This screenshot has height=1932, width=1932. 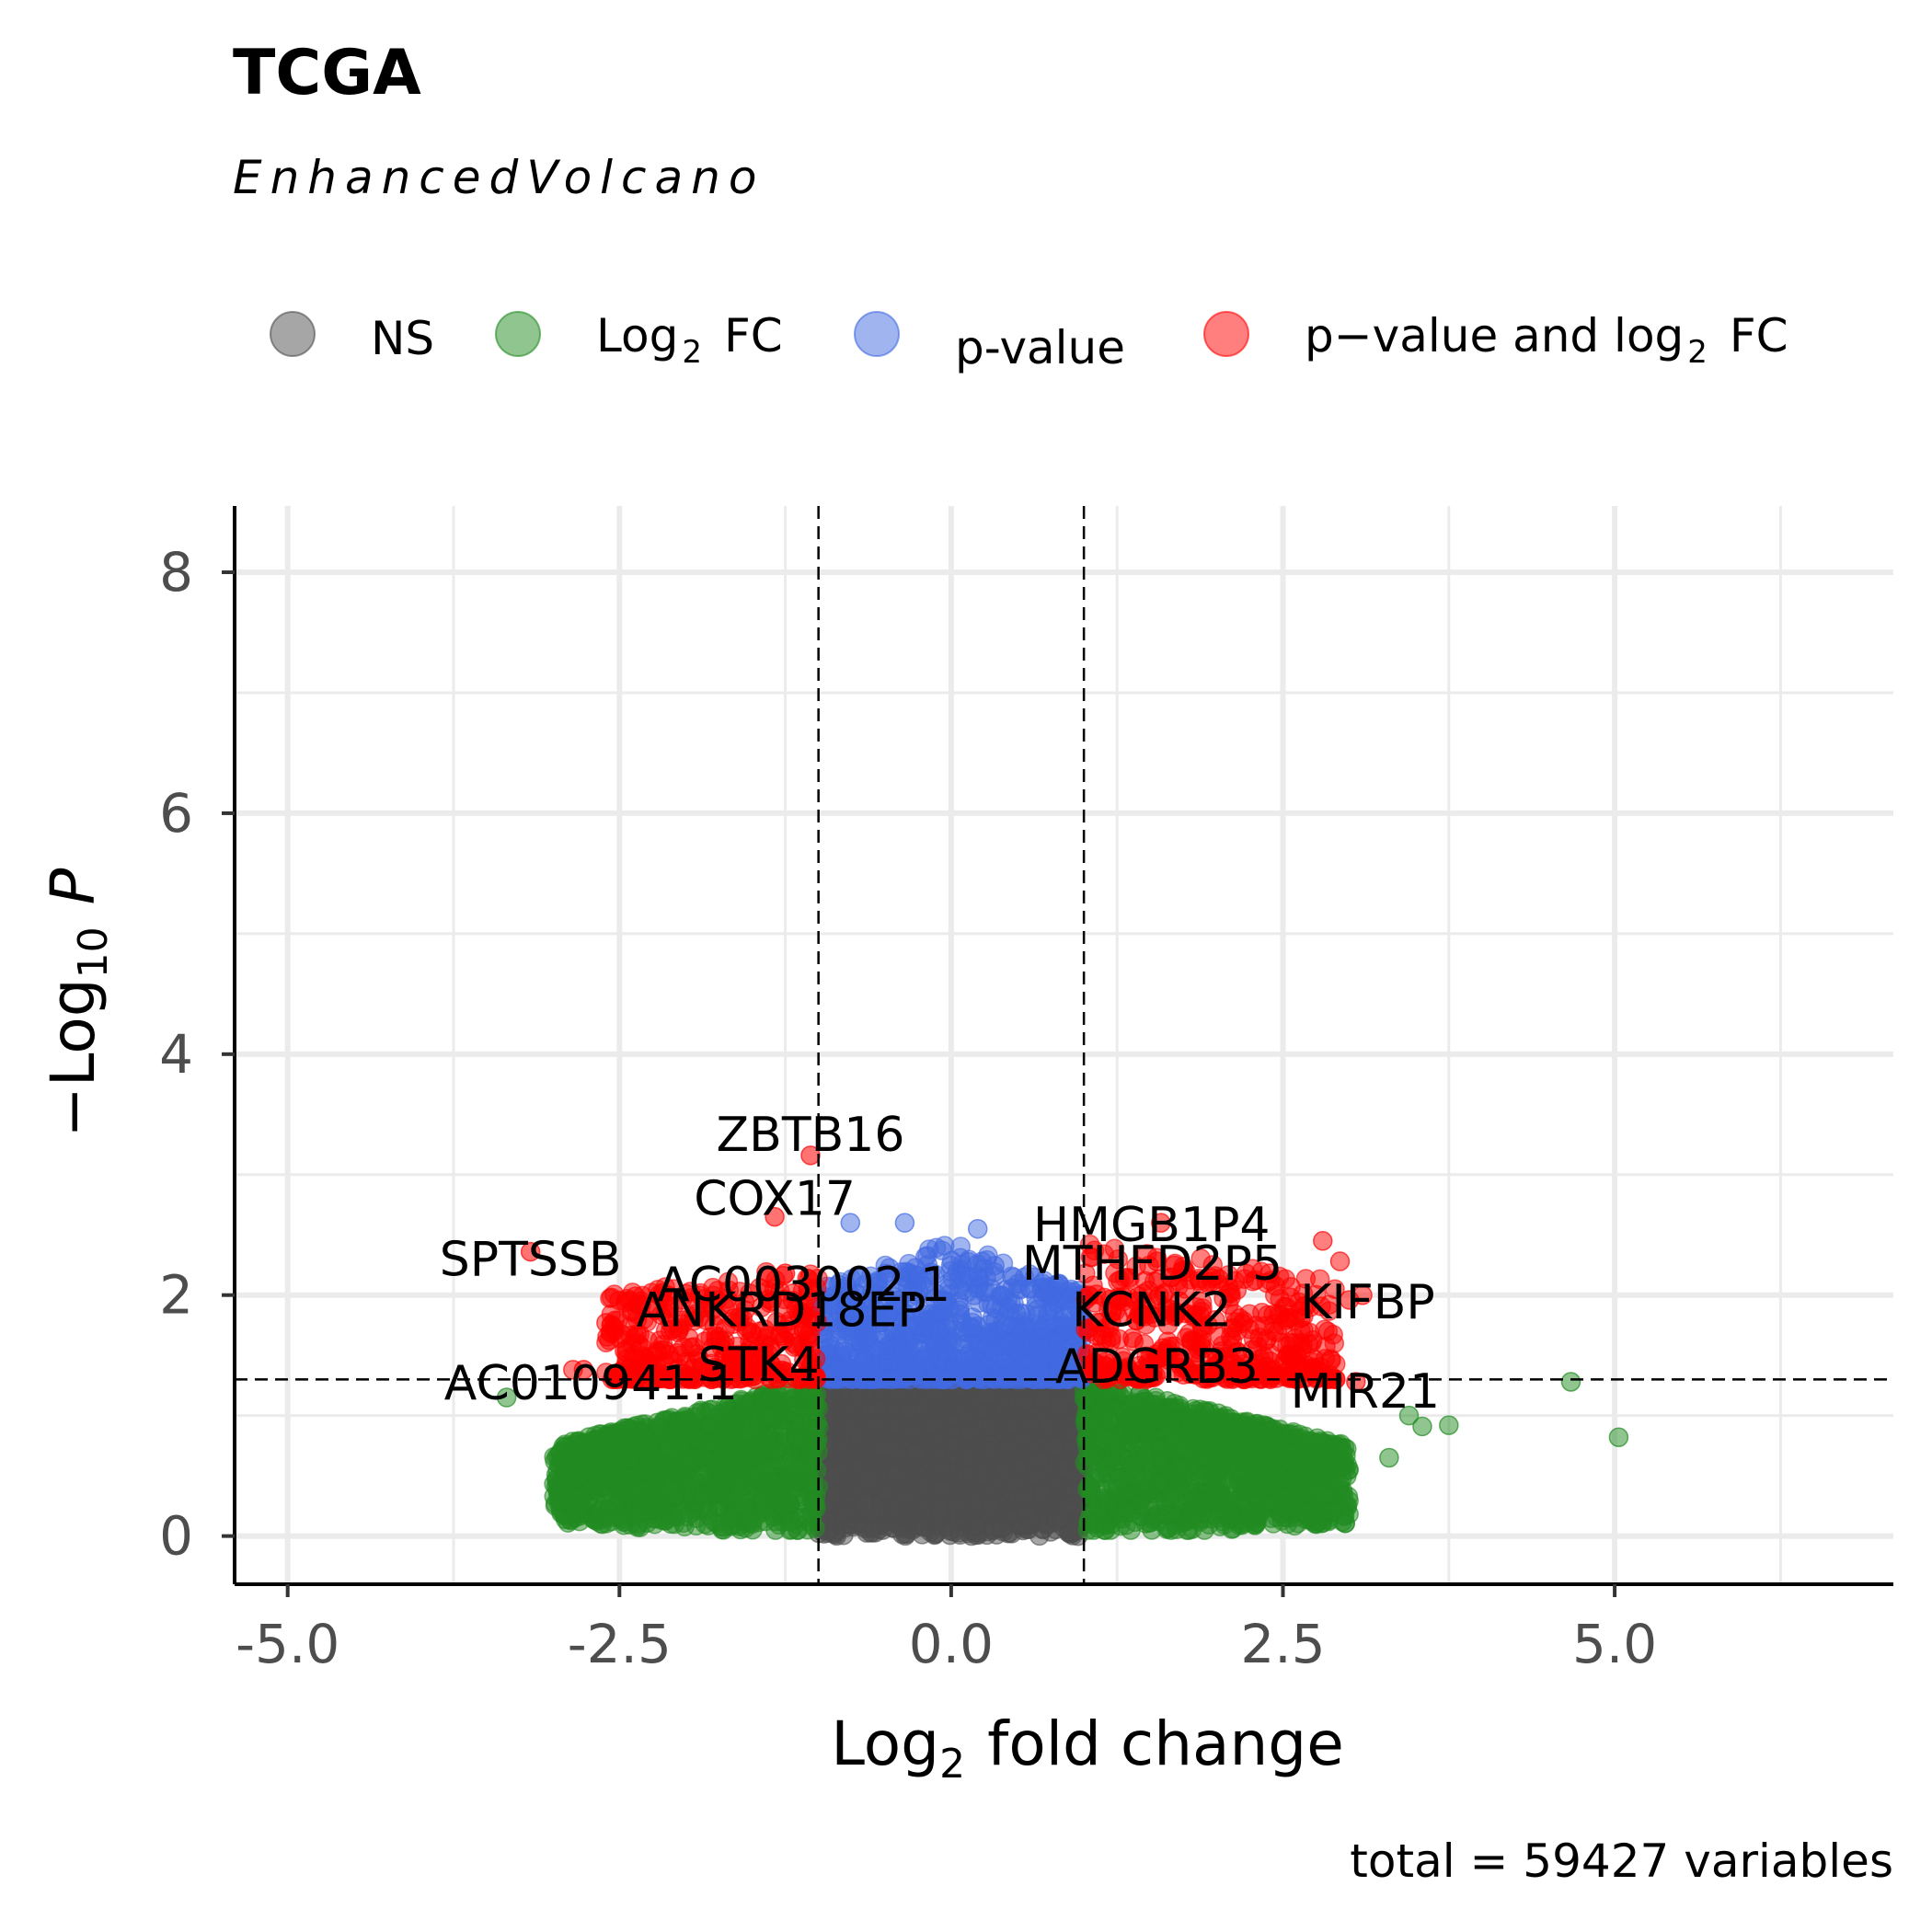 I want to click on legend: NS Log 2 FC p-value p−value and log 2 FC, so click(x=1029, y=341).